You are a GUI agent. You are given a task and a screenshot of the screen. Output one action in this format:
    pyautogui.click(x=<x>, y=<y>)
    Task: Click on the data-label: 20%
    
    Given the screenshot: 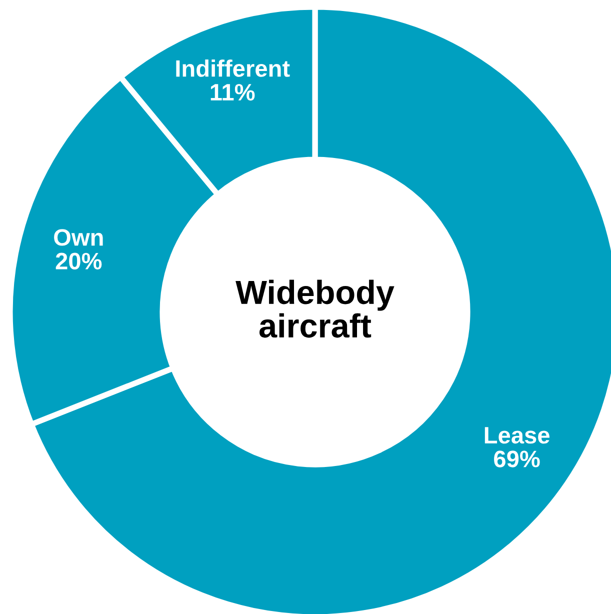 What is the action you would take?
    pyautogui.click(x=79, y=261)
    